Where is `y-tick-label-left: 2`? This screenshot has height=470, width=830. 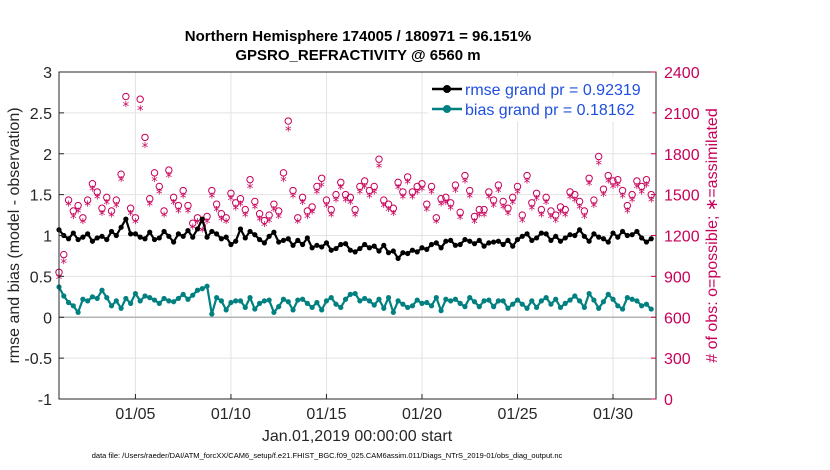
y-tick-label-left: 2 is located at coordinates (47, 155).